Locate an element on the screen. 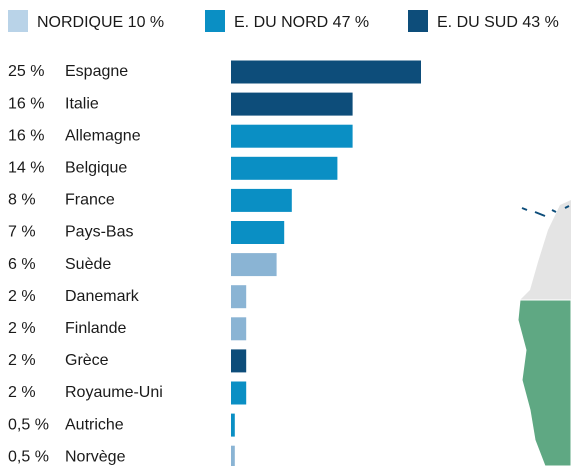 The height and width of the screenshot is (466, 571). category-label: Finlande is located at coordinates (95, 328).